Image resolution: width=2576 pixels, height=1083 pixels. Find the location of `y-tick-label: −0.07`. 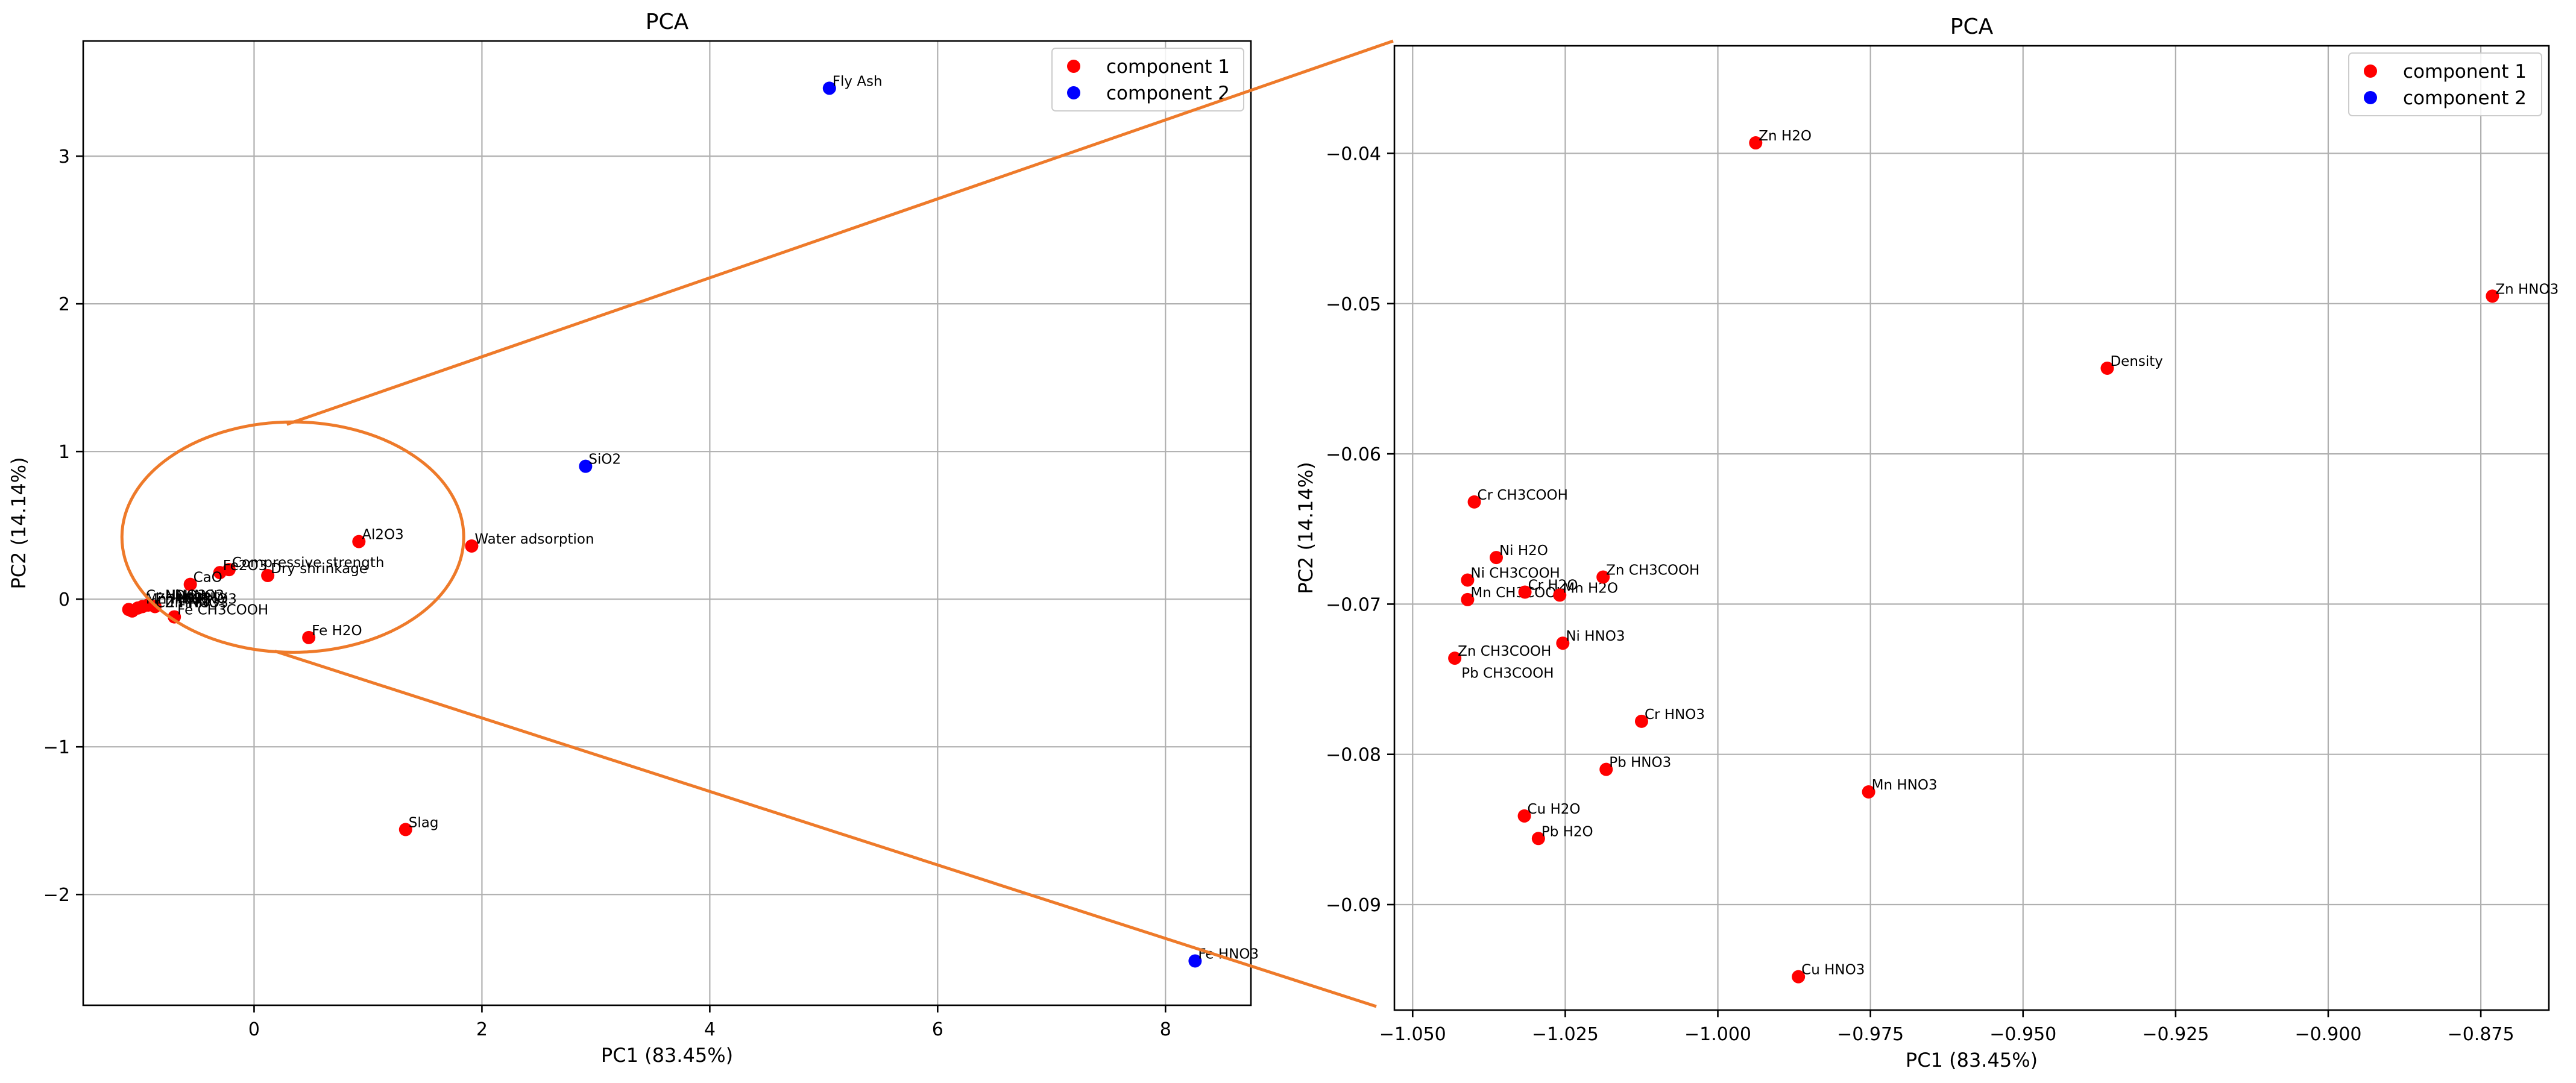

y-tick-label: −0.07 is located at coordinates (1353, 604).